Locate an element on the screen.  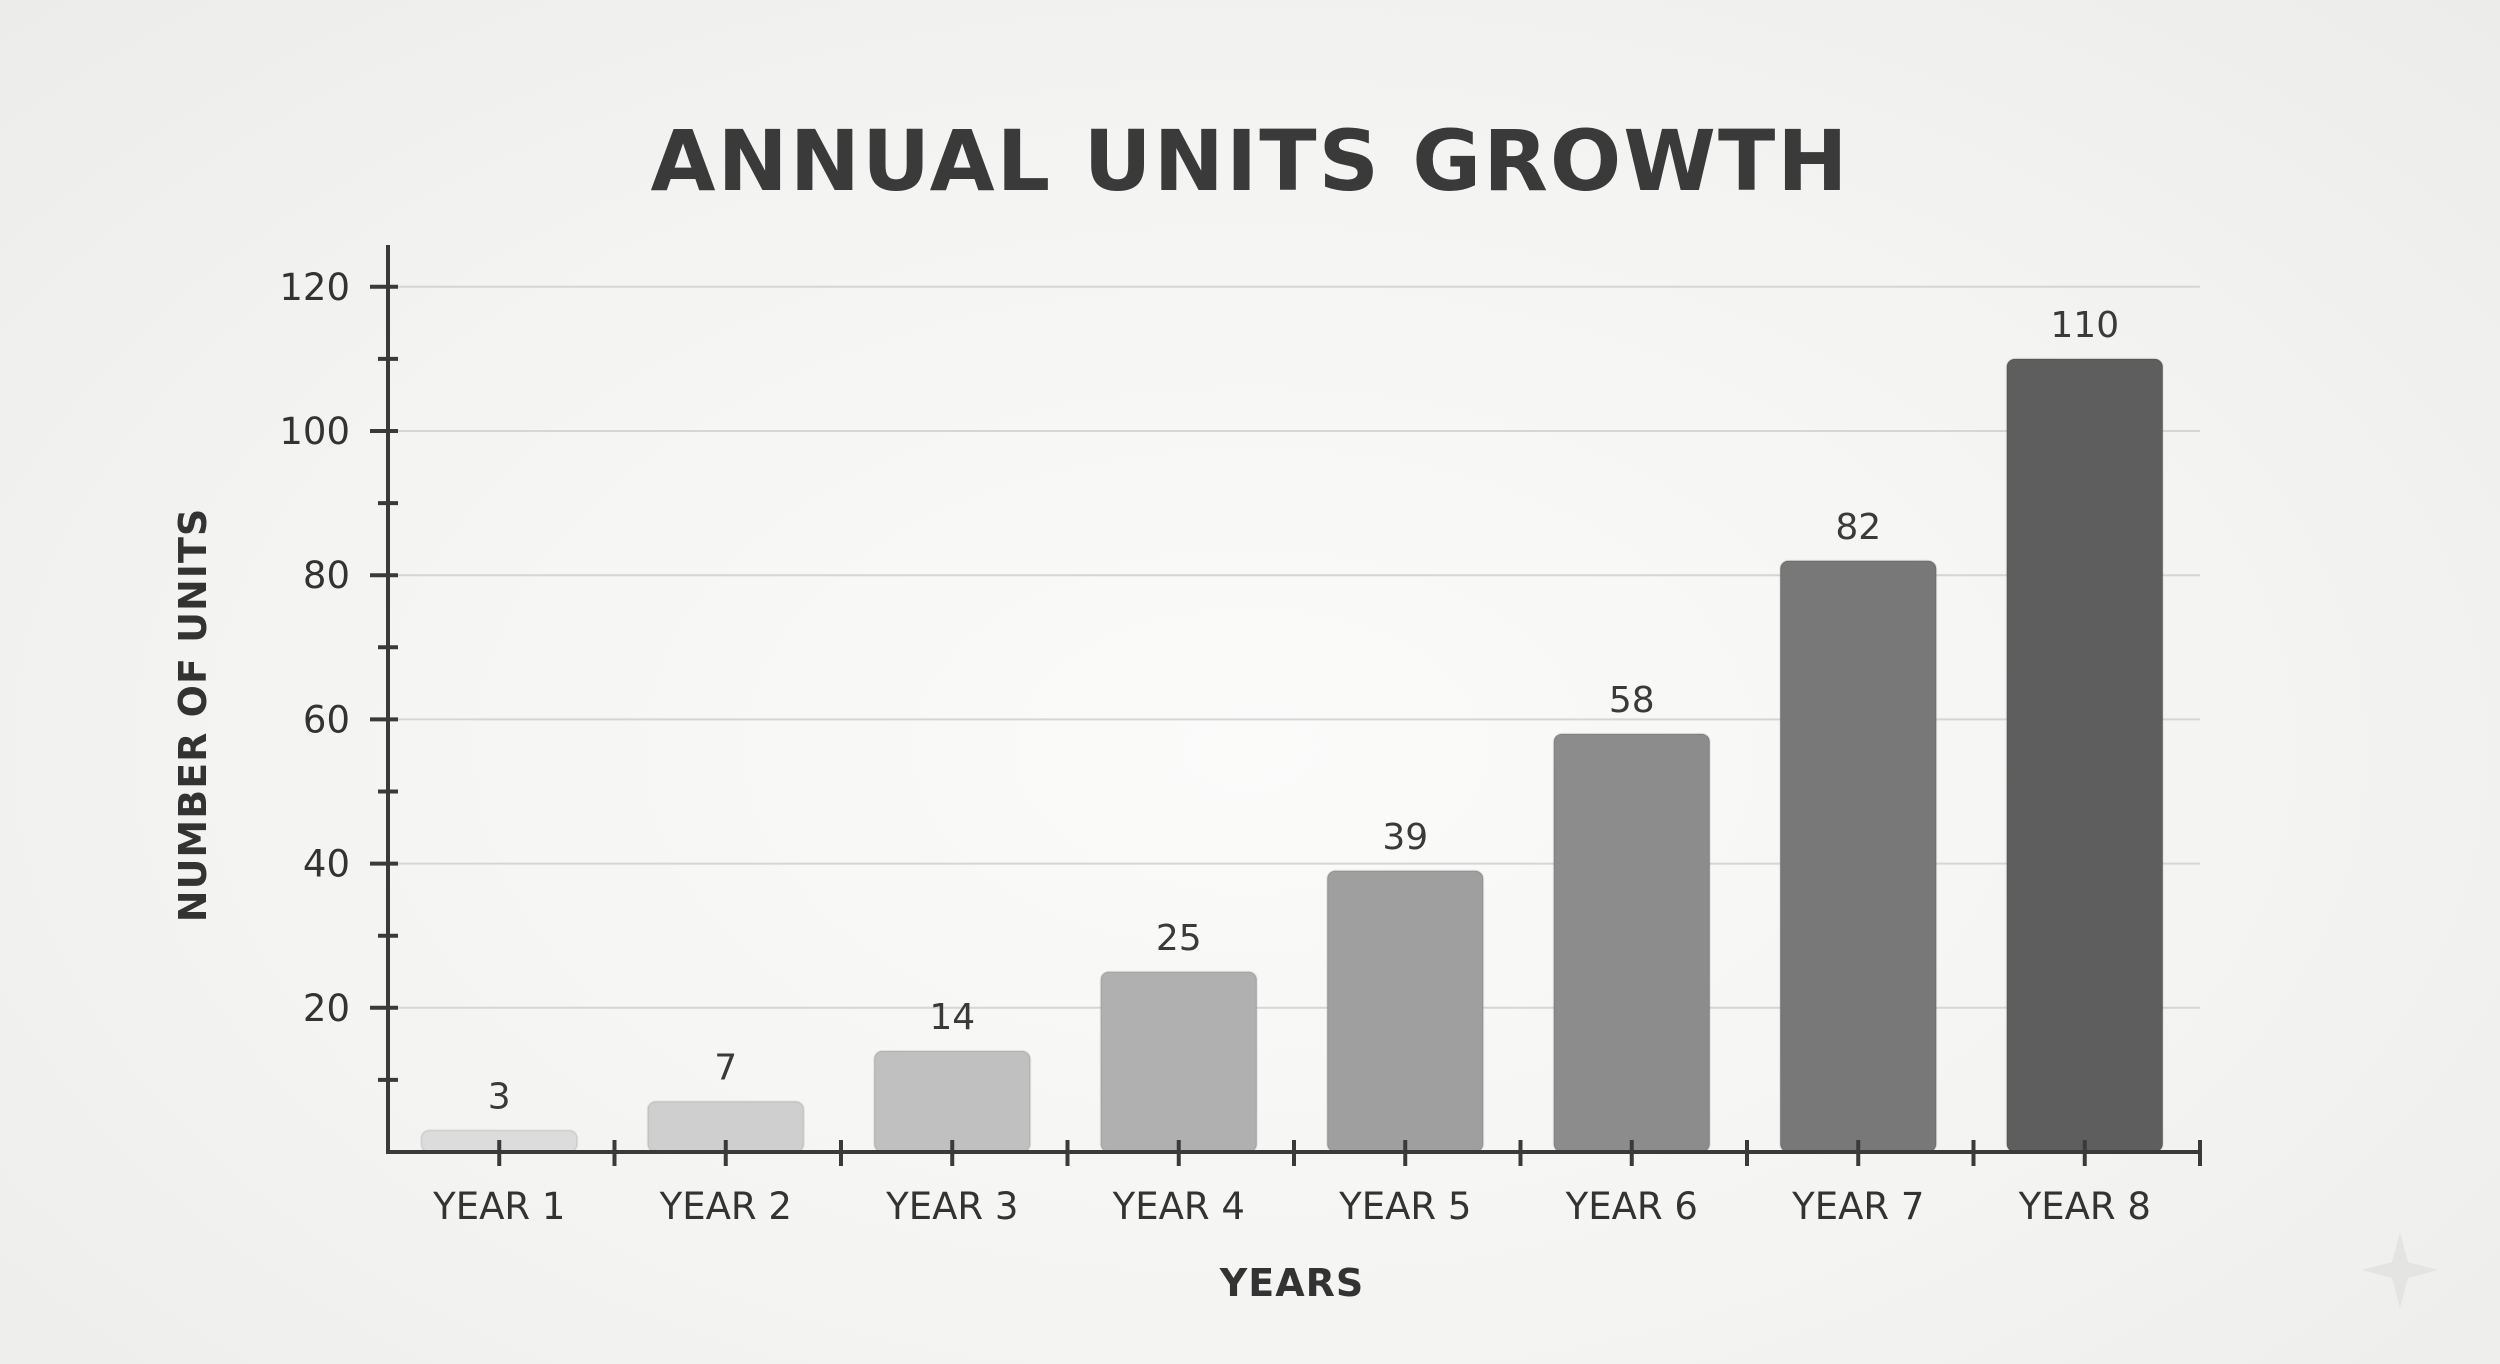
y-tick-label: 20 is located at coordinates (326, 1008).